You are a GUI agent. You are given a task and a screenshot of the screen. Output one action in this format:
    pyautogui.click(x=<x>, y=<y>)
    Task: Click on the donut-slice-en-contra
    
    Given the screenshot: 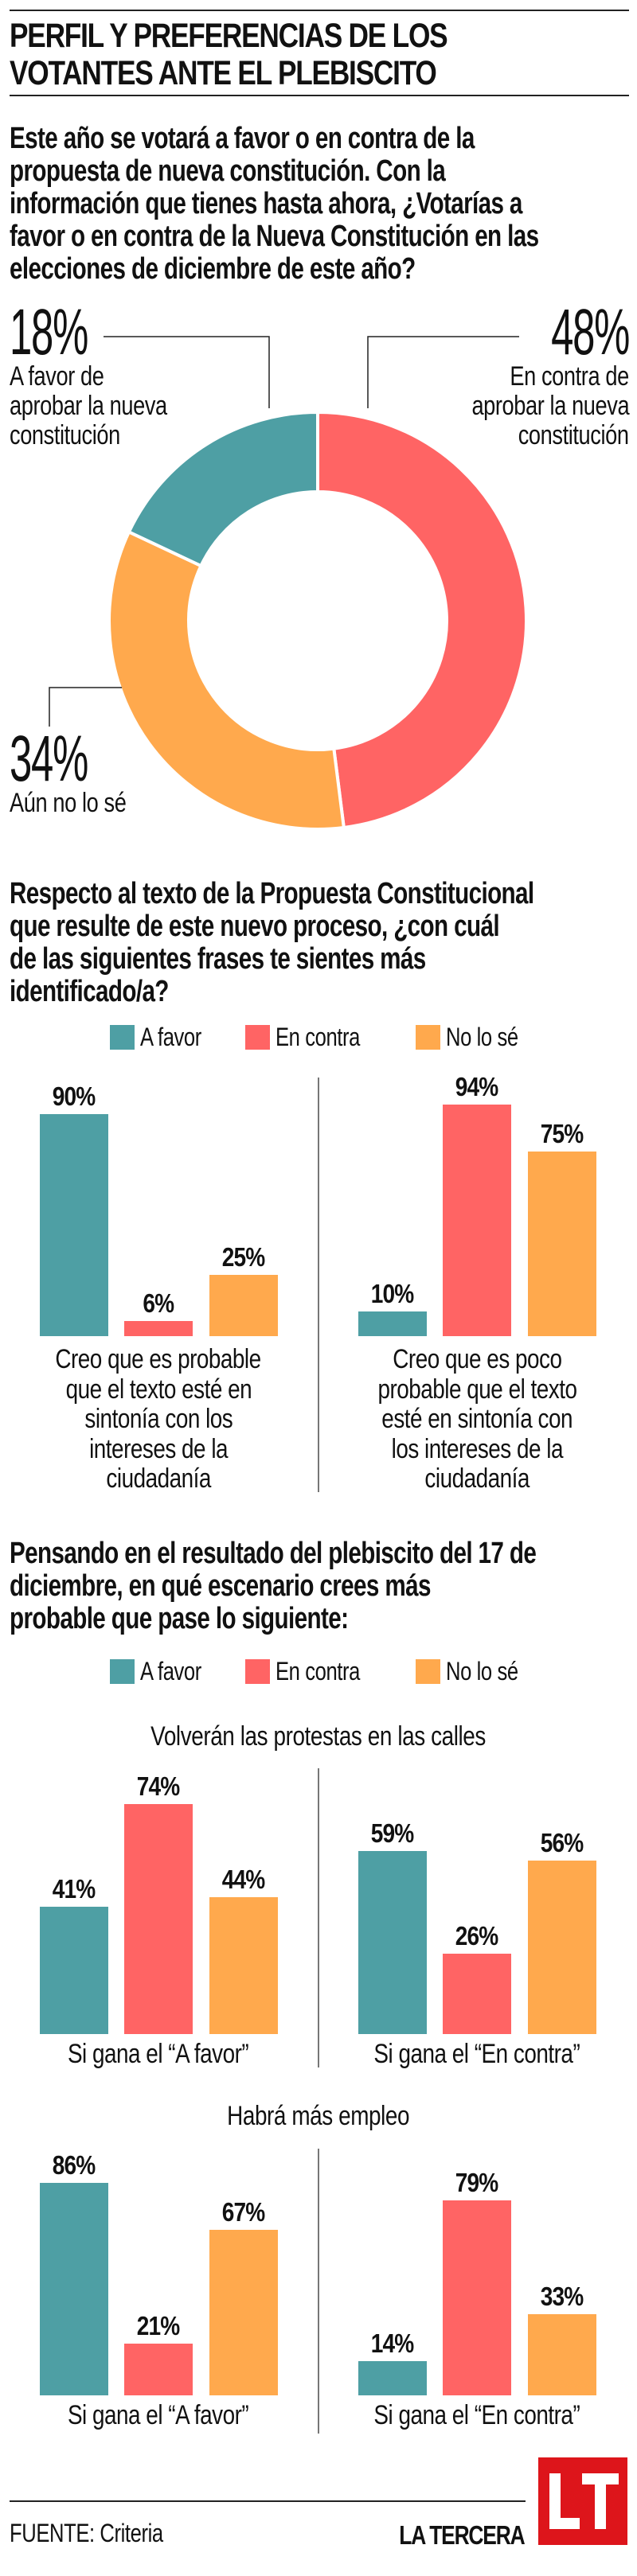 What is the action you would take?
    pyautogui.click(x=422, y=620)
    